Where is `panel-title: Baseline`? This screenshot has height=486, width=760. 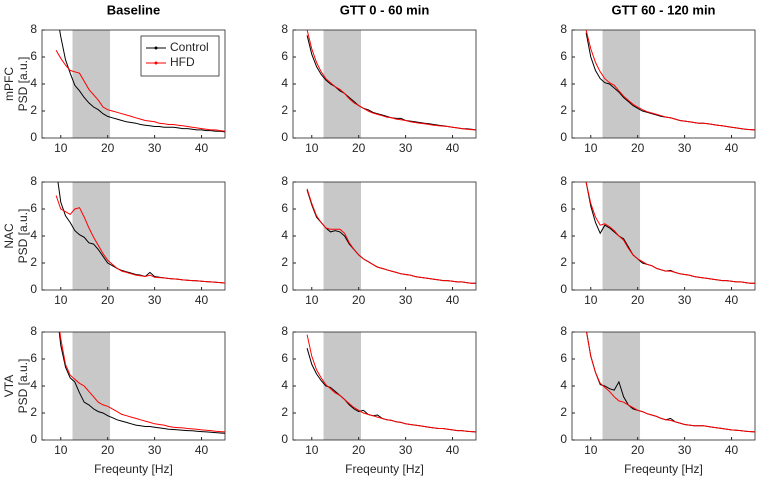 panel-title: Baseline is located at coordinates (133, 9).